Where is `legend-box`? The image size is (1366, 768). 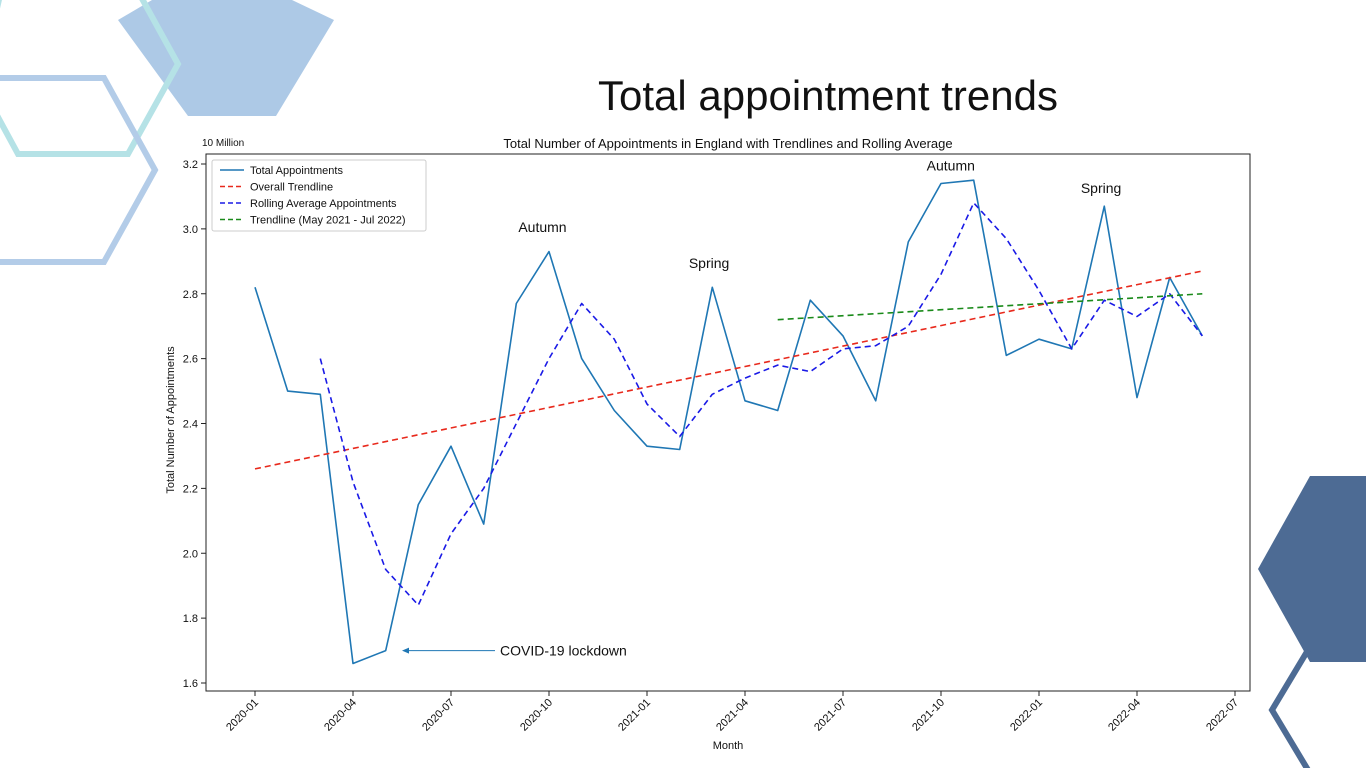
legend-box is located at coordinates (319, 195).